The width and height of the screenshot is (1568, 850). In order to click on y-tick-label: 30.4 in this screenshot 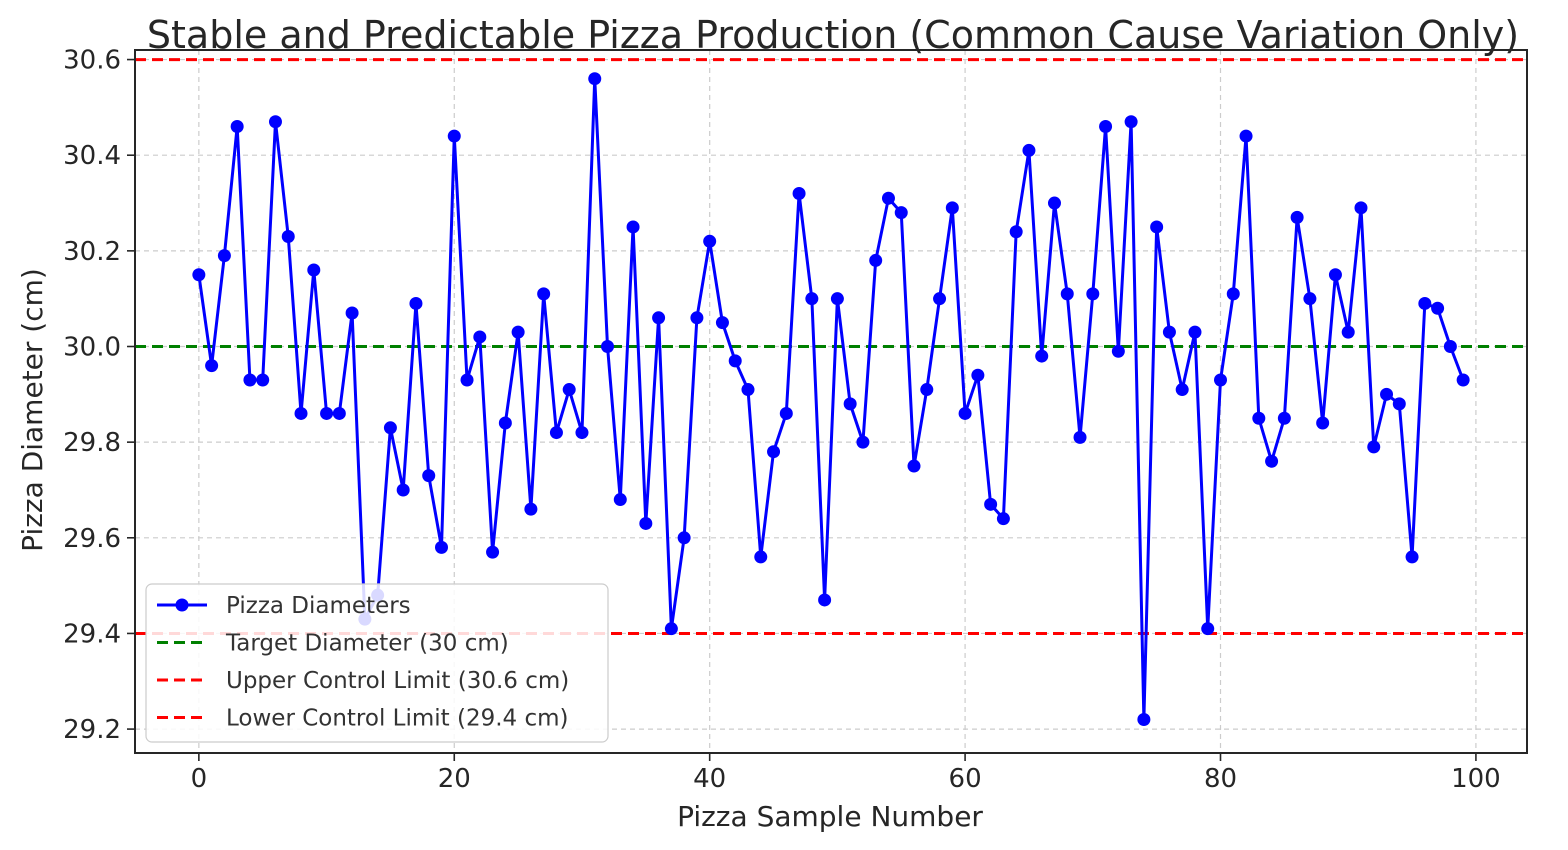, I will do `click(92, 156)`.